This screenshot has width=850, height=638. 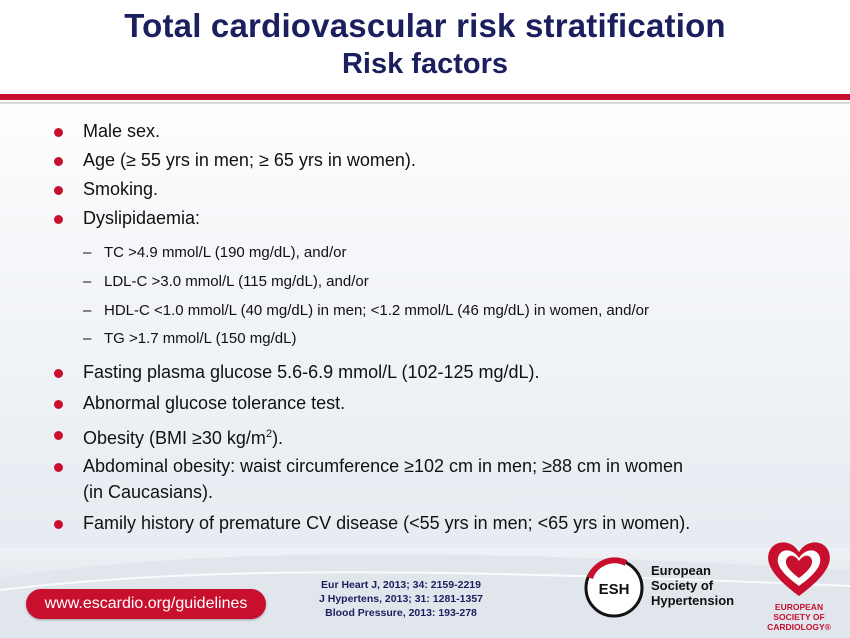 I want to click on esh-abbr: ESH, so click(x=614, y=589).